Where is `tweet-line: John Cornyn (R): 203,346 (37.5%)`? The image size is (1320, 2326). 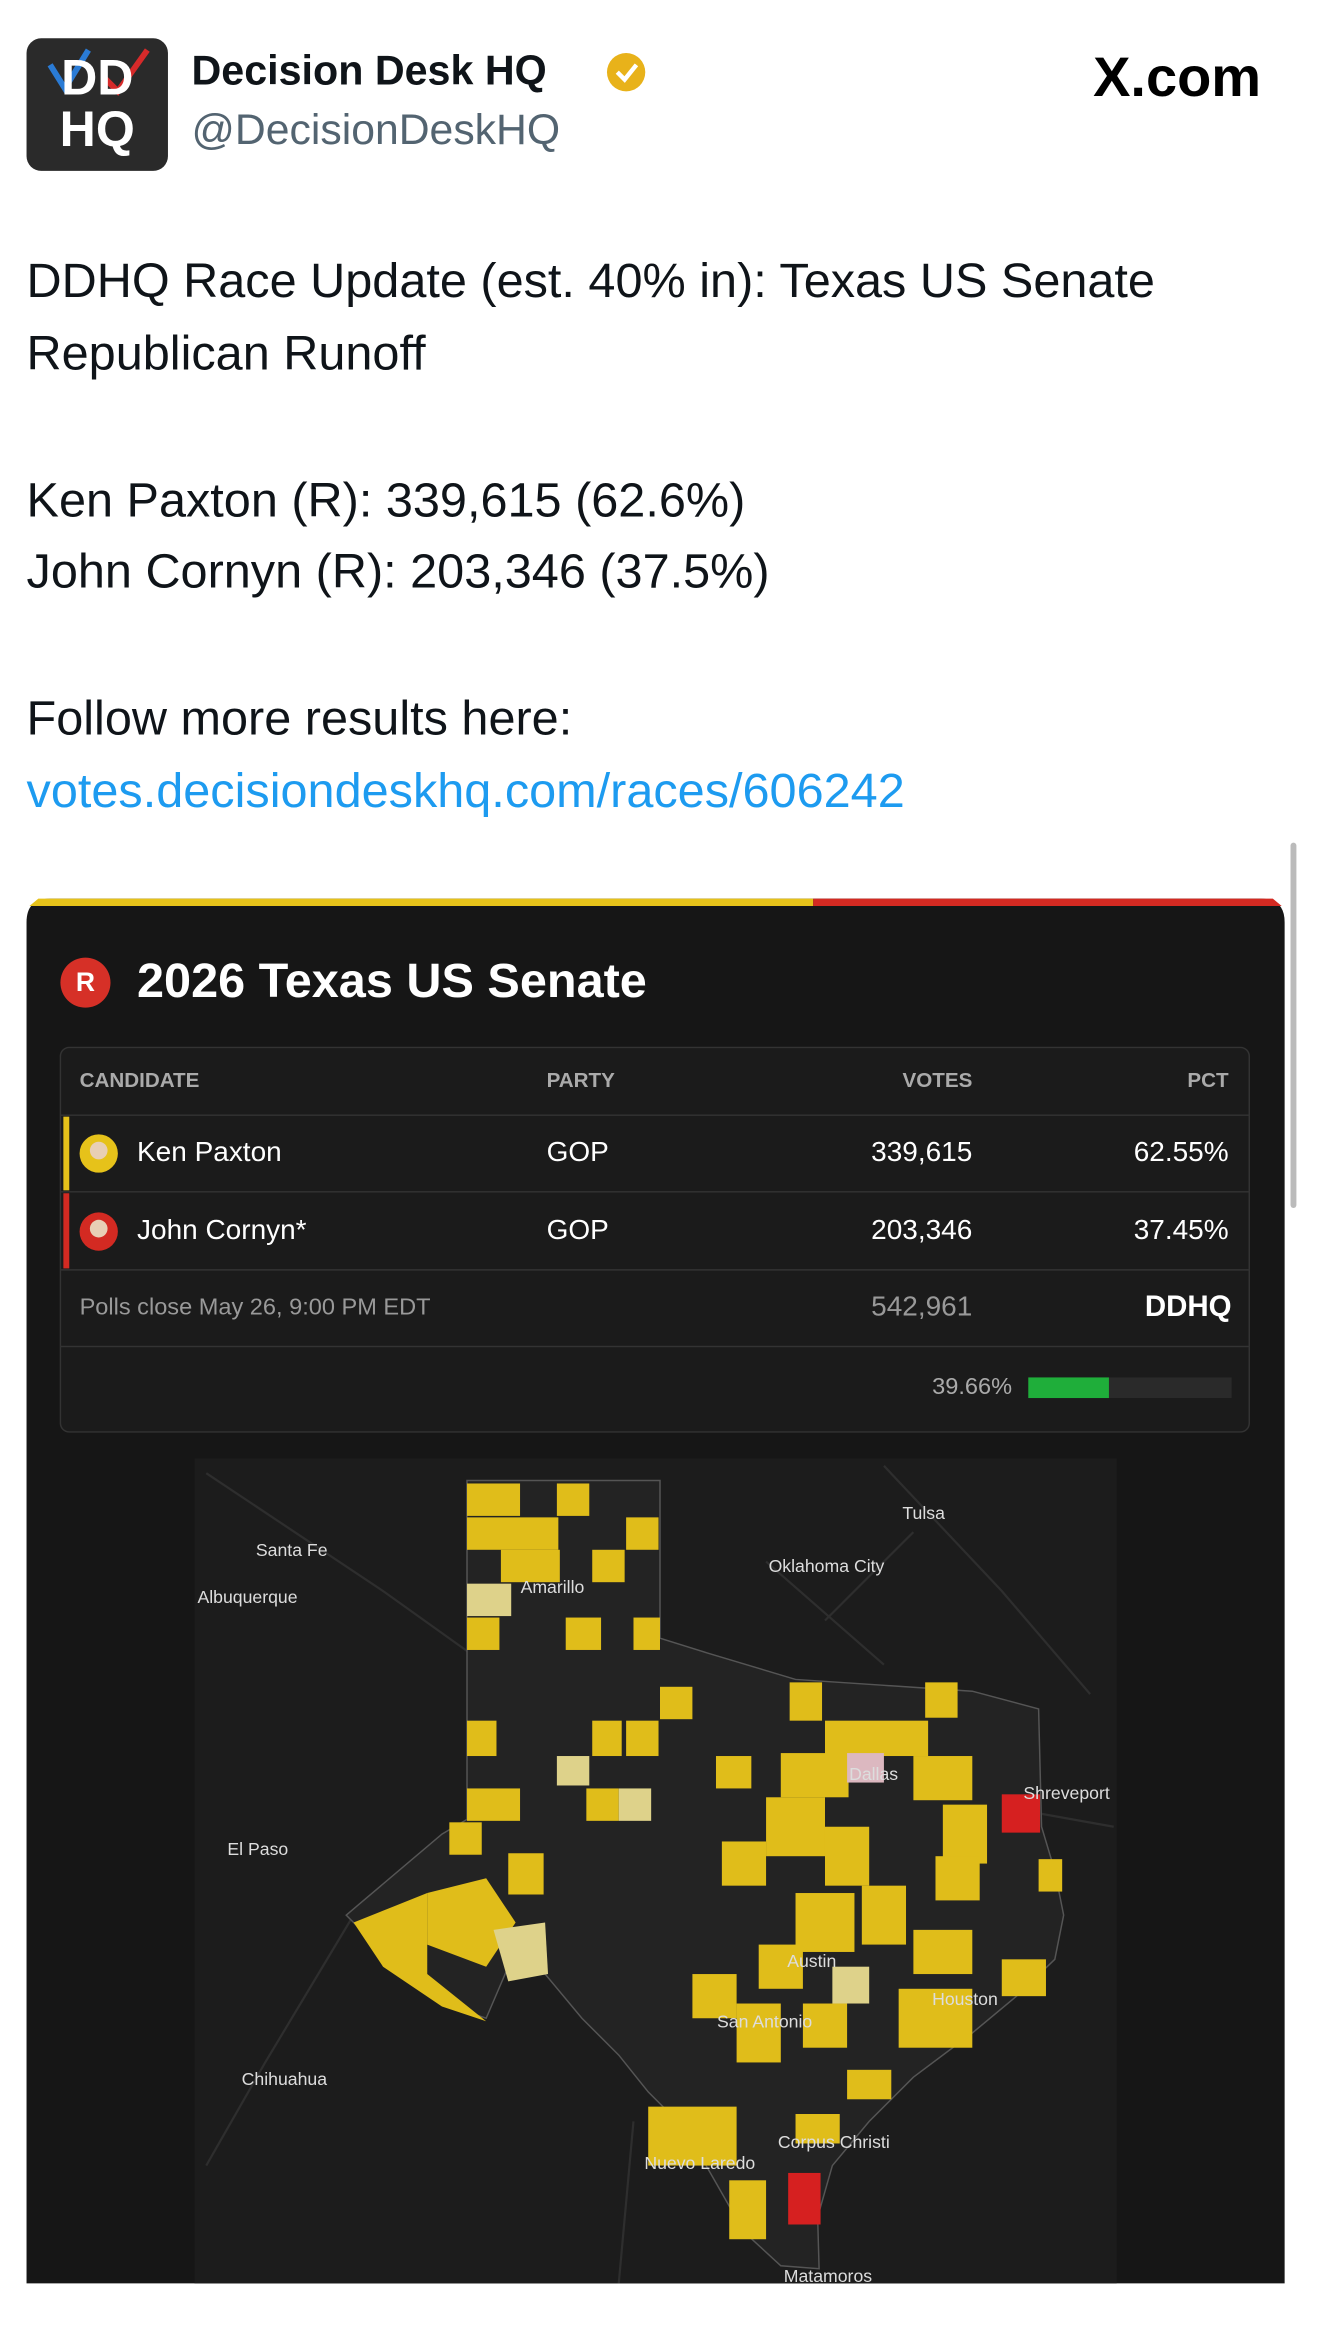 tweet-line: John Cornyn (R): 203,346 (37.5%) is located at coordinates (398, 571).